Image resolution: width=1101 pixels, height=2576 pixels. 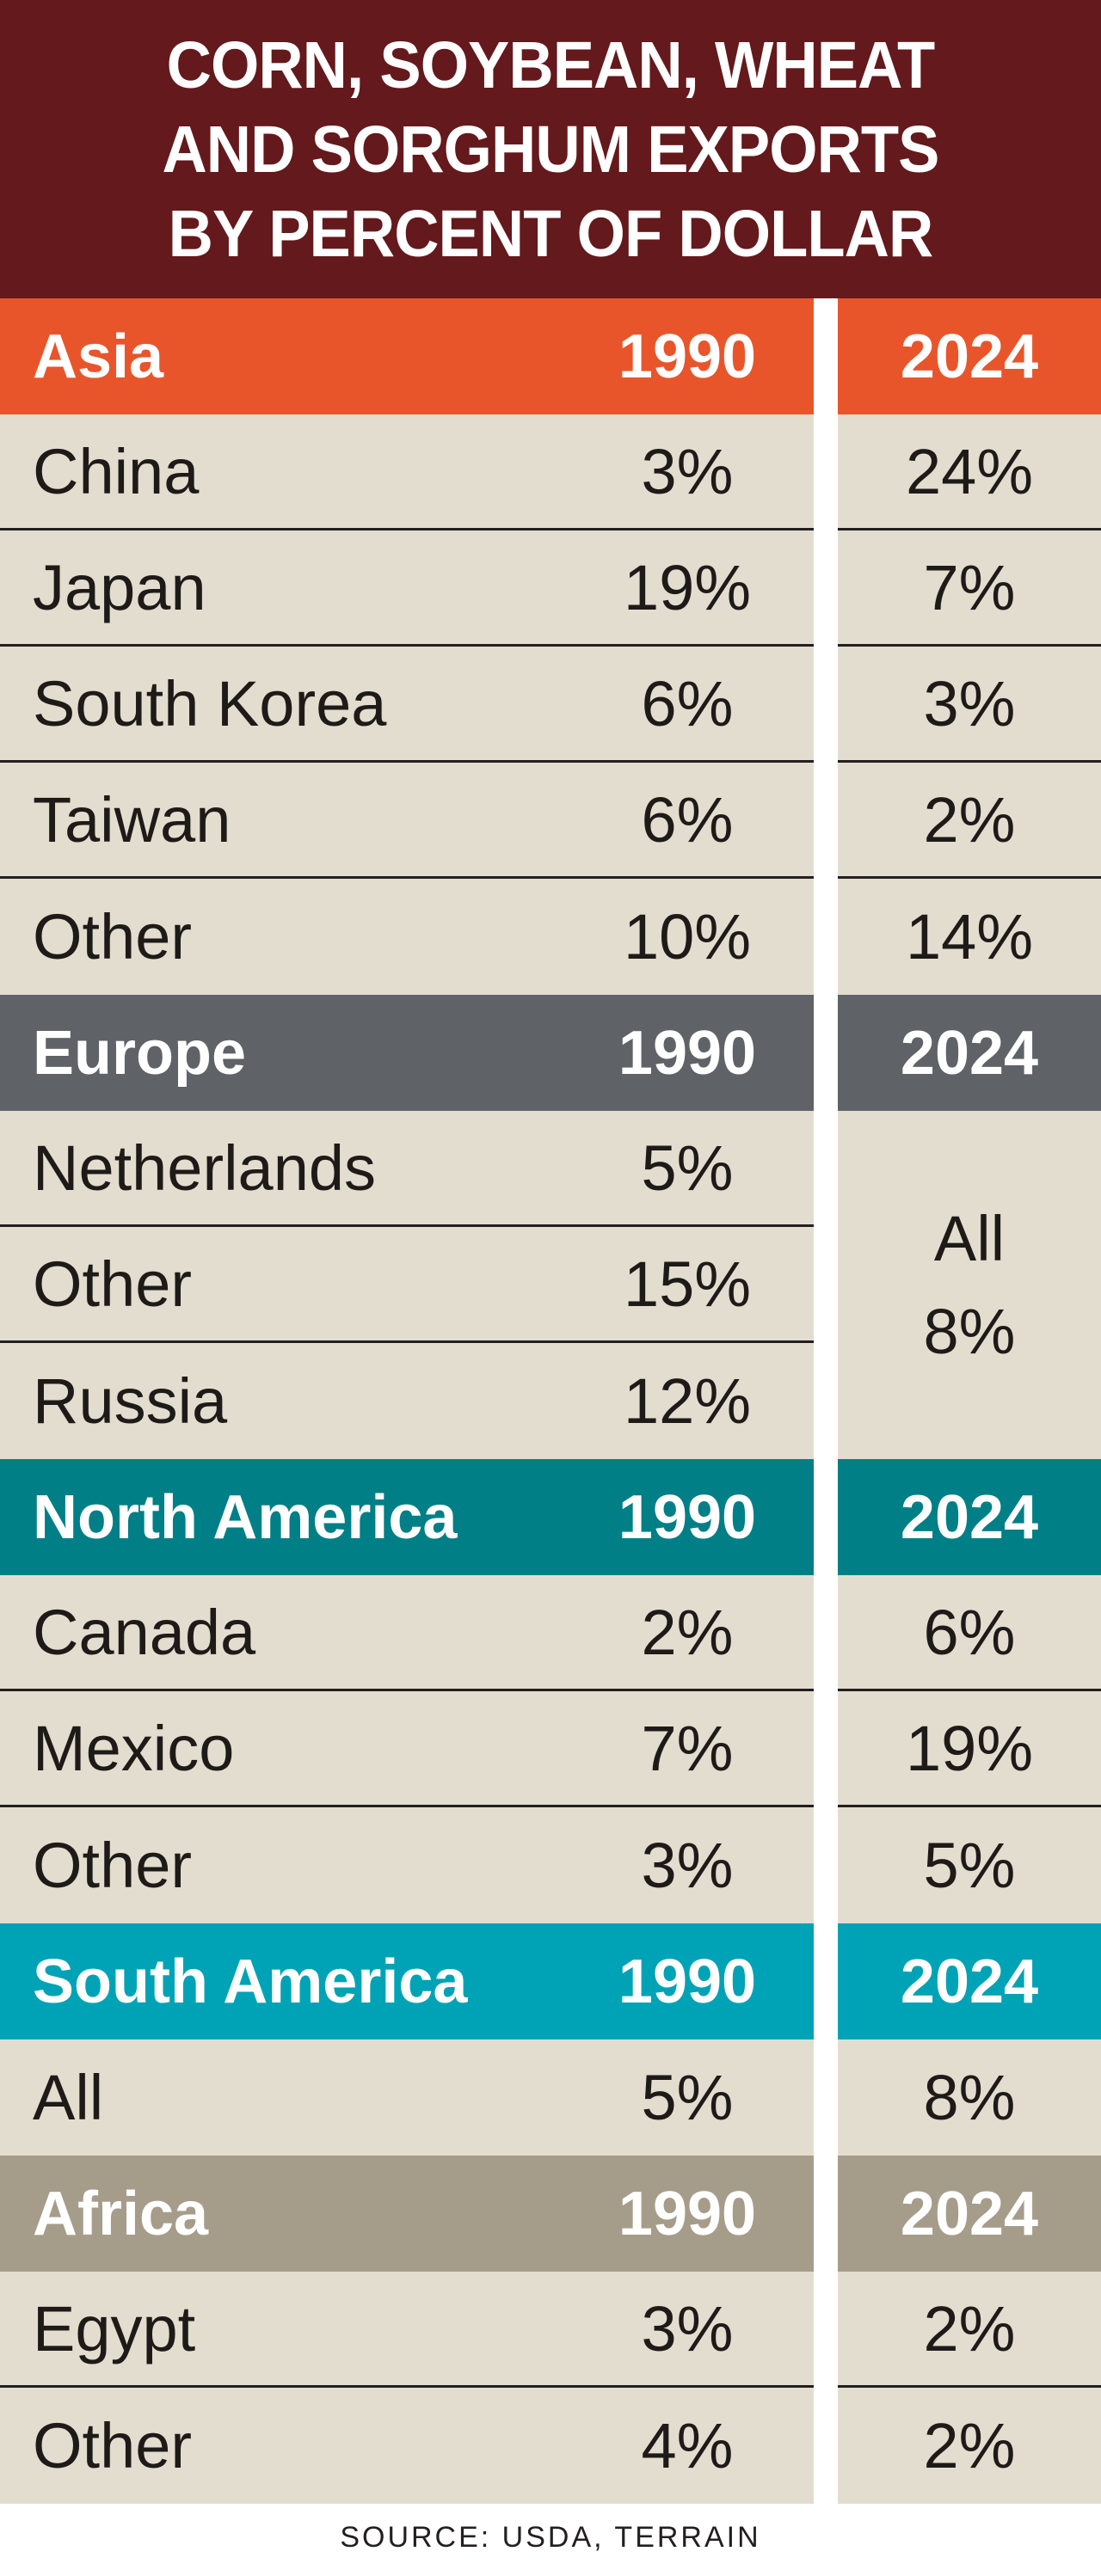 I want to click on region-header-row: Africa 1990 2024, so click(x=550, y=2214).